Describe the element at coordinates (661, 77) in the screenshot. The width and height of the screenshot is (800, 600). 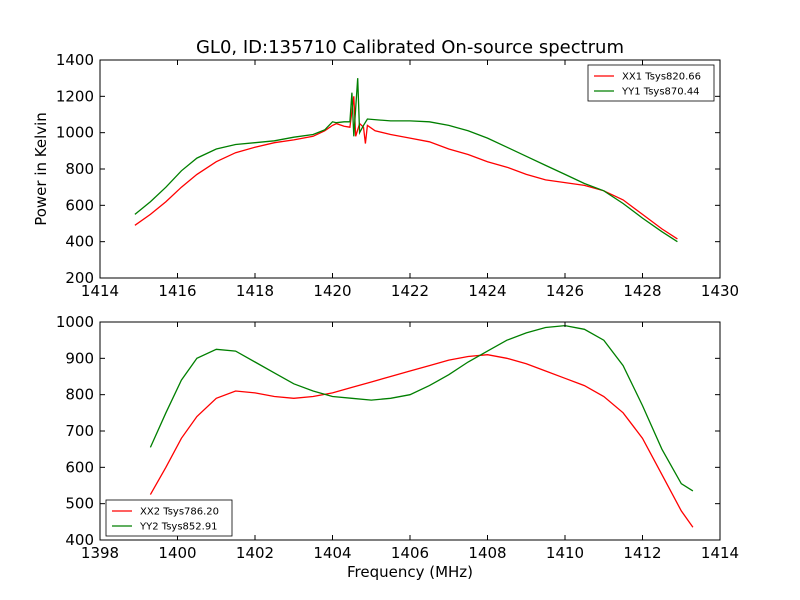
I see `top-legend-label-1: XX1 Tsys820.66` at that location.